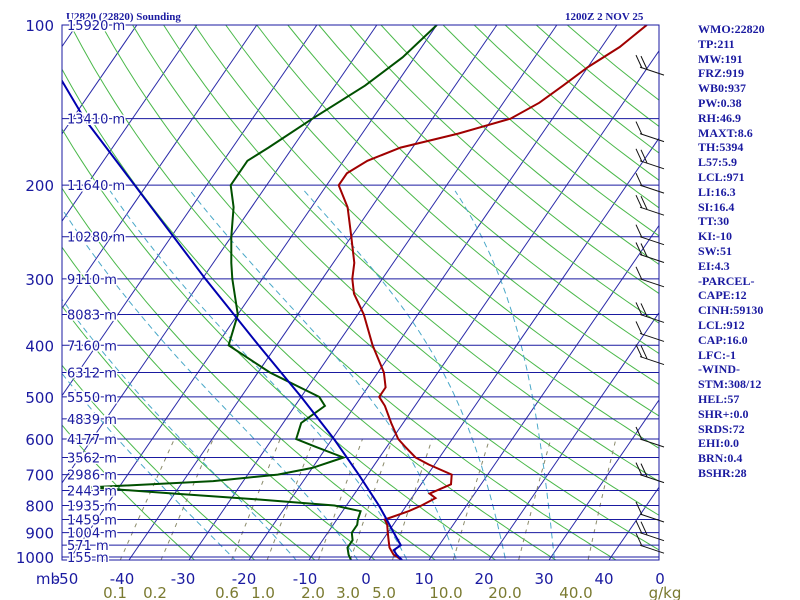 The height and width of the screenshot is (600, 800). I want to click on sounding-index-line: STM:308/12, so click(730, 384).